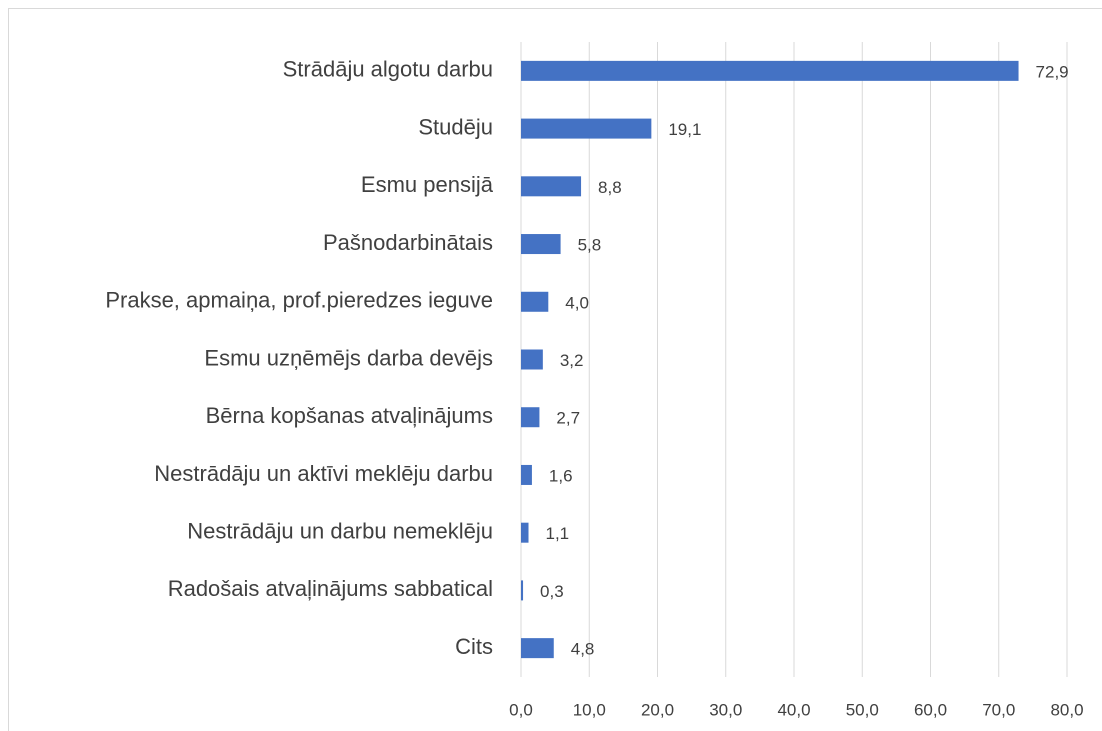 This screenshot has height=731, width=1102. Describe the element at coordinates (521, 709) in the screenshot. I see `x-tick-label: 0,0` at that location.